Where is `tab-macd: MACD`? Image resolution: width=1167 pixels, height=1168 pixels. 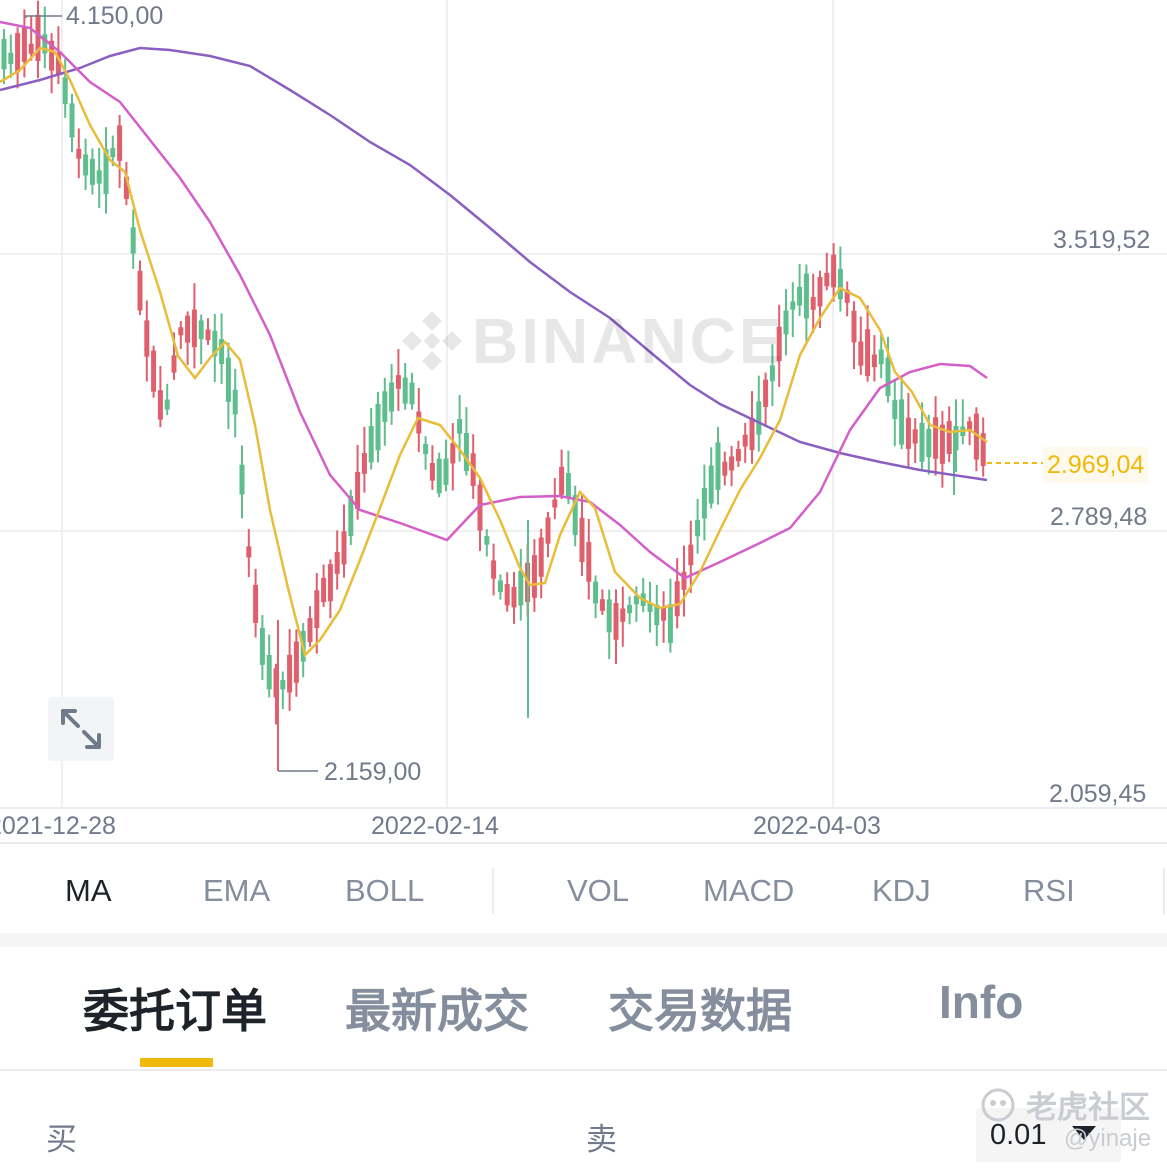
tab-macd: MACD is located at coordinates (749, 890).